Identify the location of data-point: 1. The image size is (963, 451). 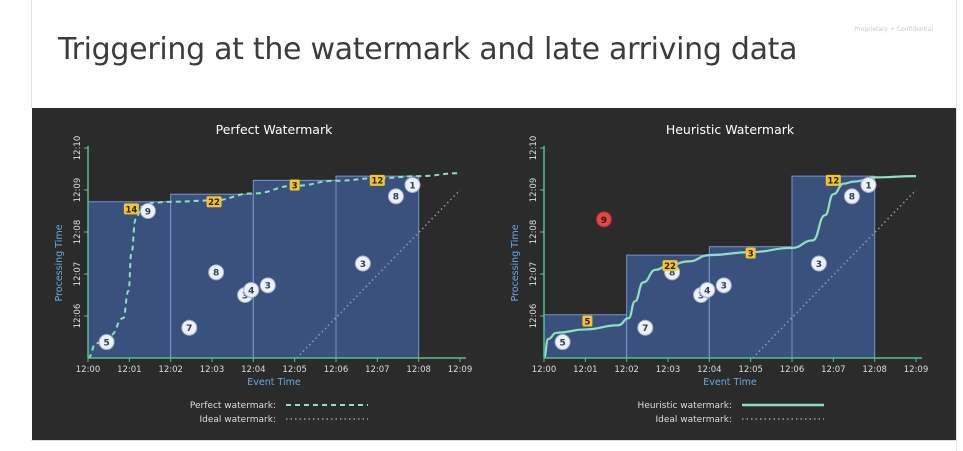
(868, 184).